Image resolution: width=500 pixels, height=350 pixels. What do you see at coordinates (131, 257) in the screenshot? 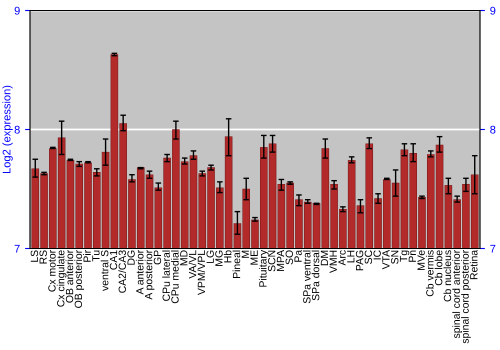
I see `x-tick-label: DG` at bounding box center [131, 257].